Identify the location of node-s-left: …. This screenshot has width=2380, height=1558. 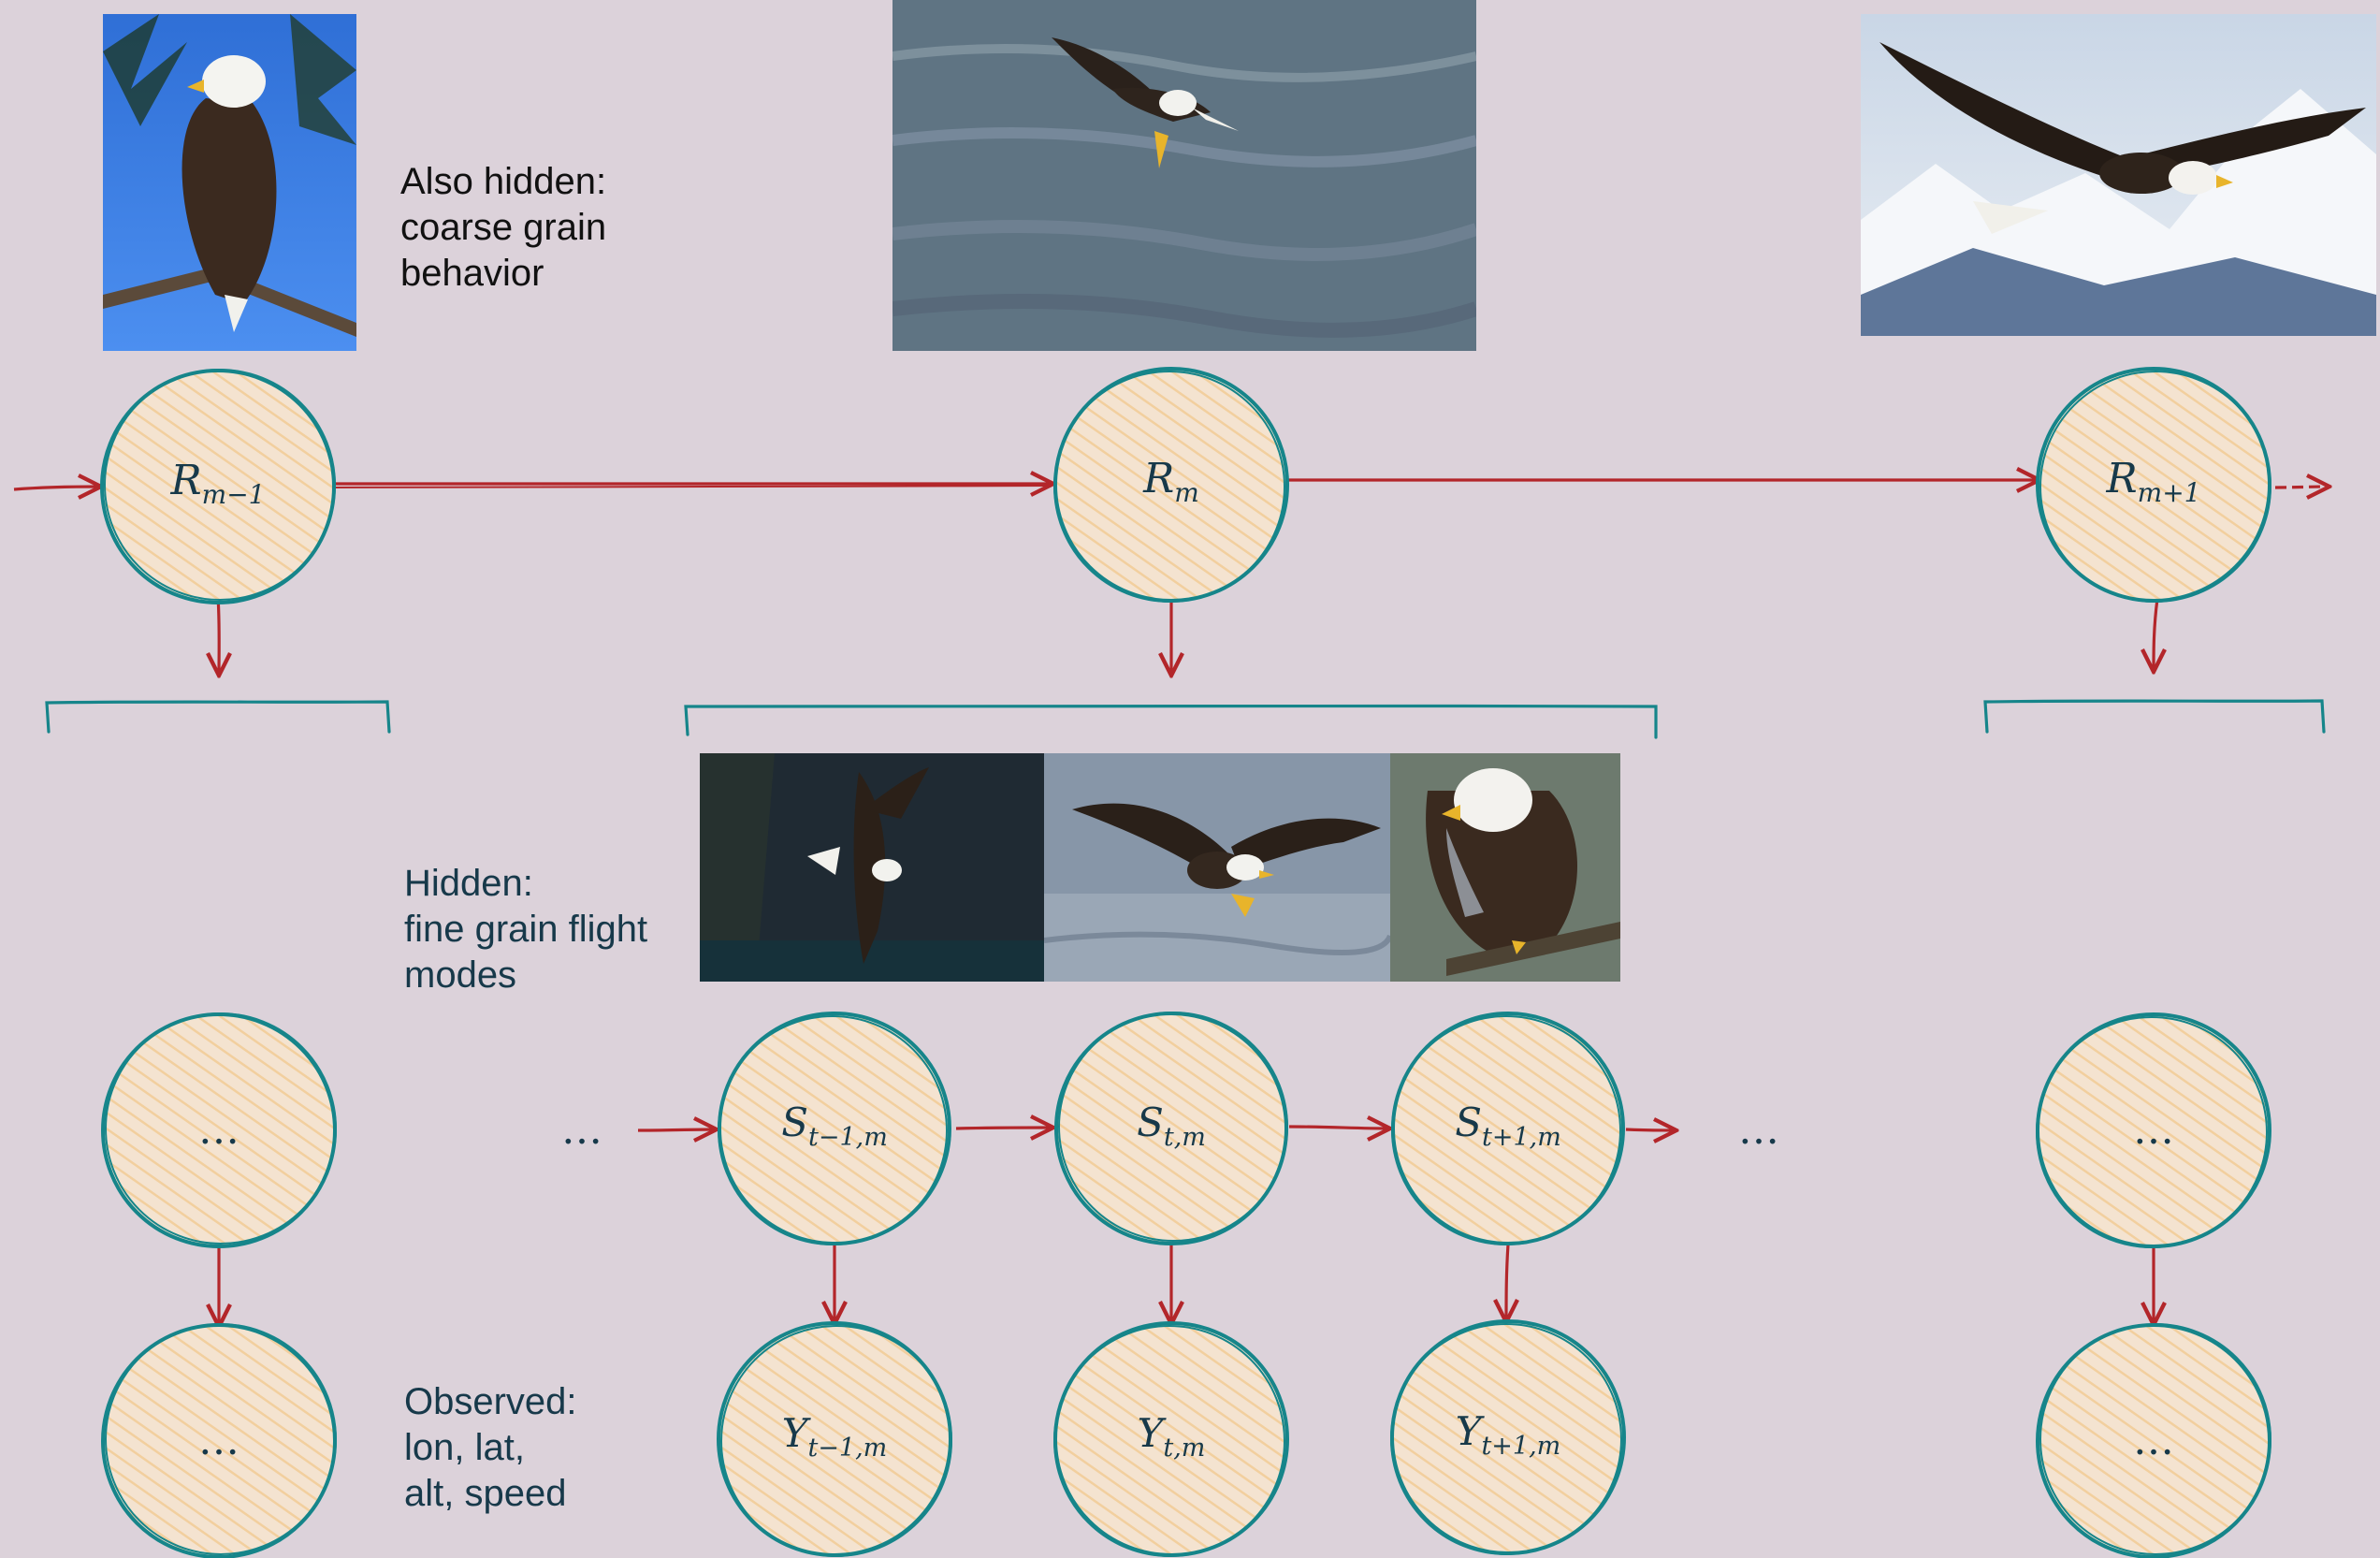
(219, 1130).